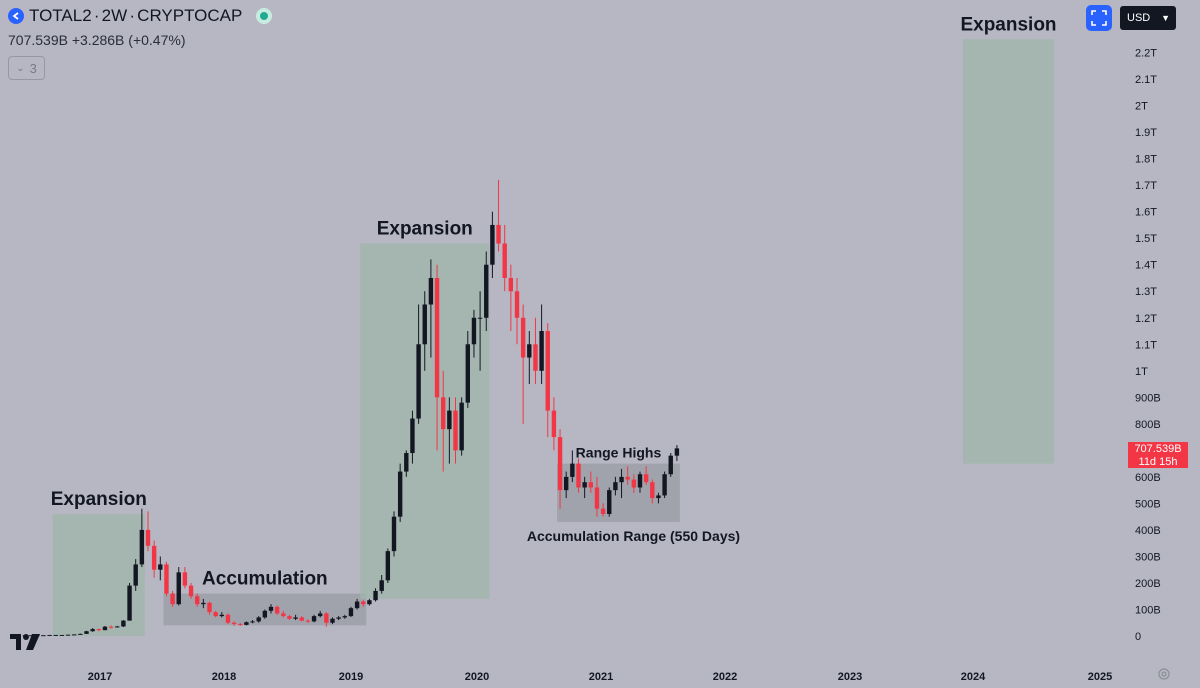 The height and width of the screenshot is (688, 1200). I want to click on fullscreen-button, so click(1099, 18).